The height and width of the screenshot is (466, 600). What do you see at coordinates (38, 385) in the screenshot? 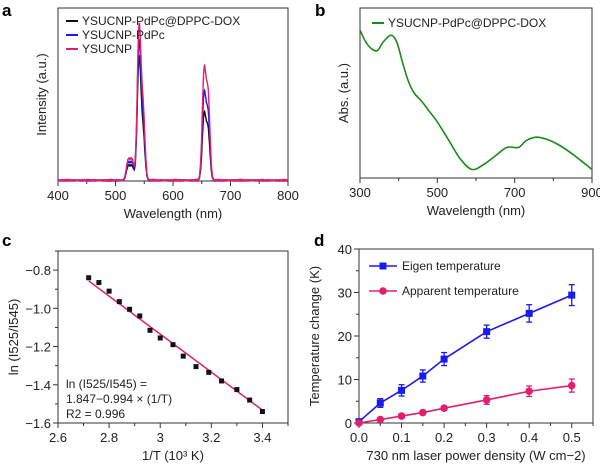
I see `y-tick-label: −1.4` at bounding box center [38, 385].